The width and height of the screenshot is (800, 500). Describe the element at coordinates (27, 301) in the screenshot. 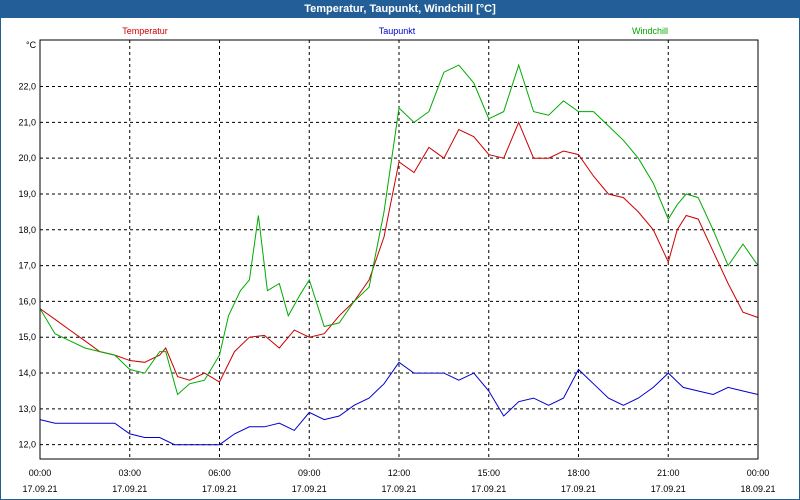

I see `y-tick-label: 16,0` at that location.